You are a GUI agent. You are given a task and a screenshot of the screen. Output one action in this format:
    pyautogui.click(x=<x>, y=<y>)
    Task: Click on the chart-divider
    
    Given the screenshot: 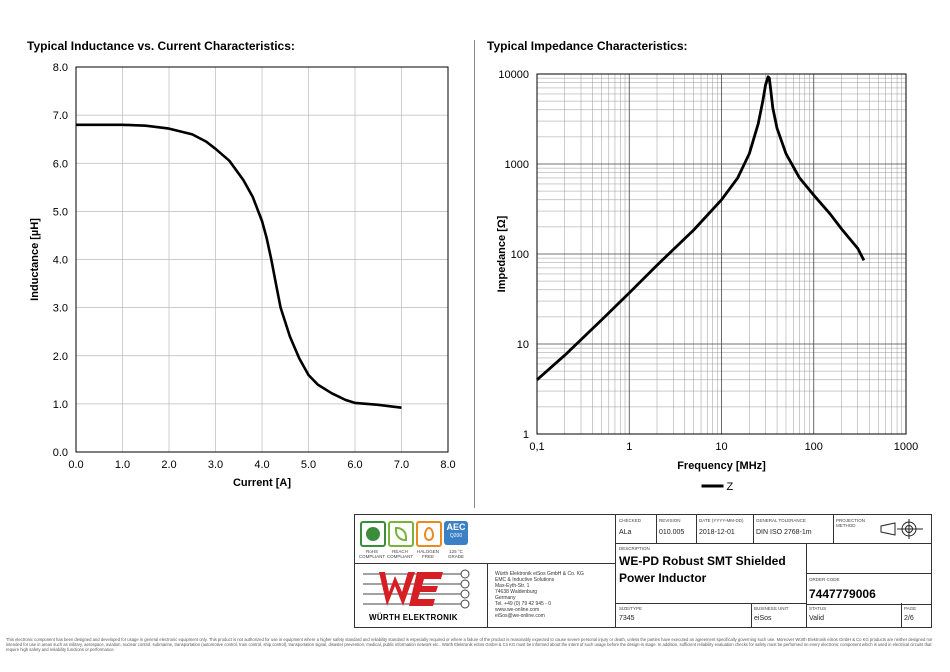 What is the action you would take?
    pyautogui.click(x=474, y=274)
    